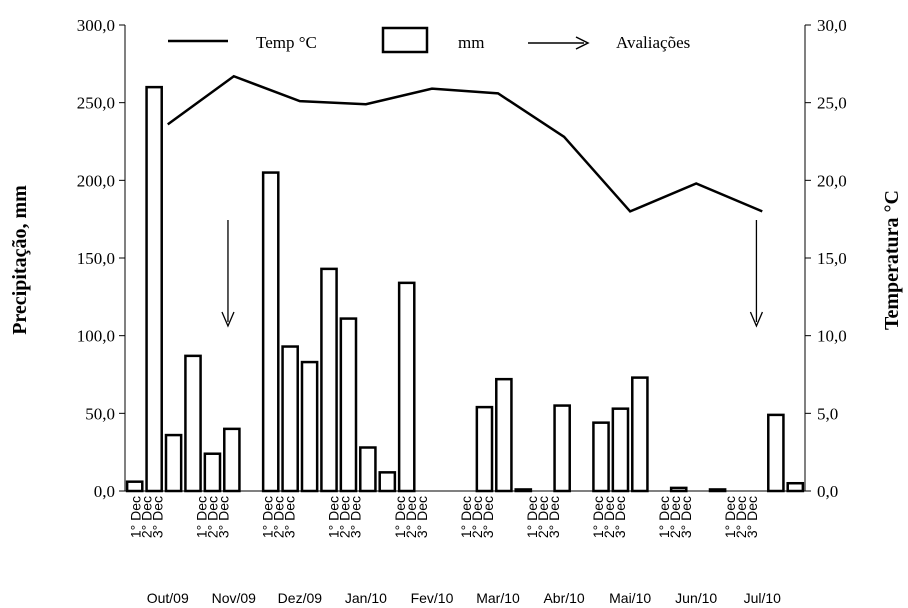 The height and width of the screenshot is (608, 908). What do you see at coordinates (96, 25) in the screenshot?
I see `left-tick-label: 300,0` at bounding box center [96, 25].